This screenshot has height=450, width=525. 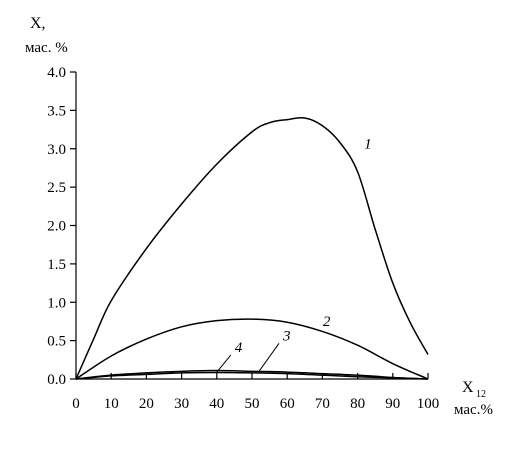 I want to click on y-tick-label: 3.5, so click(x=56, y=111).